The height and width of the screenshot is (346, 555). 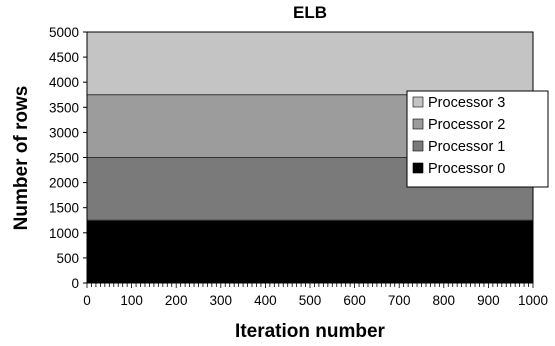 I want to click on y-axis-title: Number of rows, so click(x=21, y=158).